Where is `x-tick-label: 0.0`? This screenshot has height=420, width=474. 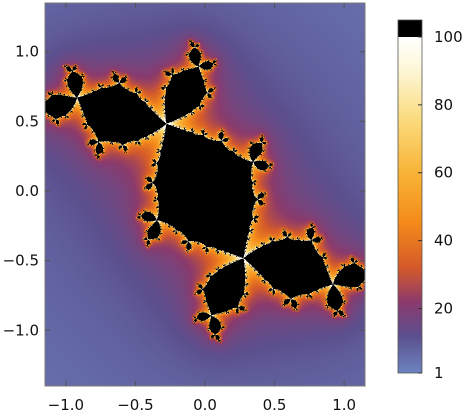
x-tick-label: 0.0 is located at coordinates (205, 405).